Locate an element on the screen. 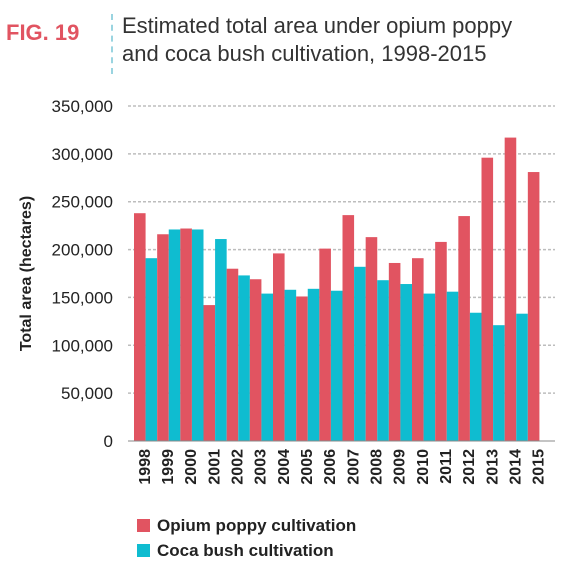 This screenshot has width=571, height=573. x-tick-label: 2014 is located at coordinates (515, 467).